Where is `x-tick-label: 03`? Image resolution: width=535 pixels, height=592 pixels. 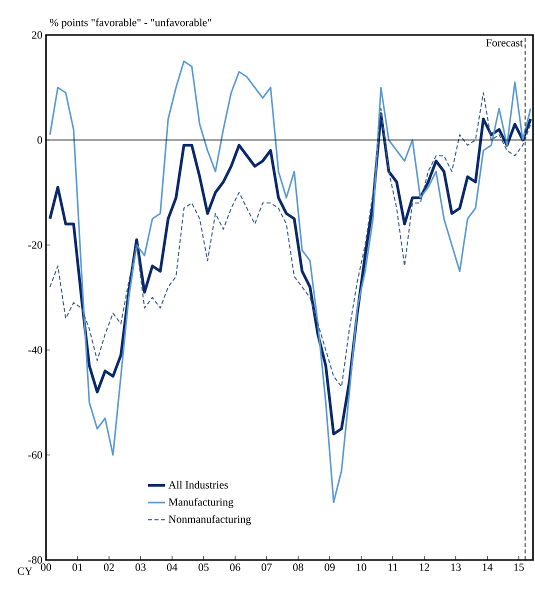 x-tick-label: 03 is located at coordinates (141, 567).